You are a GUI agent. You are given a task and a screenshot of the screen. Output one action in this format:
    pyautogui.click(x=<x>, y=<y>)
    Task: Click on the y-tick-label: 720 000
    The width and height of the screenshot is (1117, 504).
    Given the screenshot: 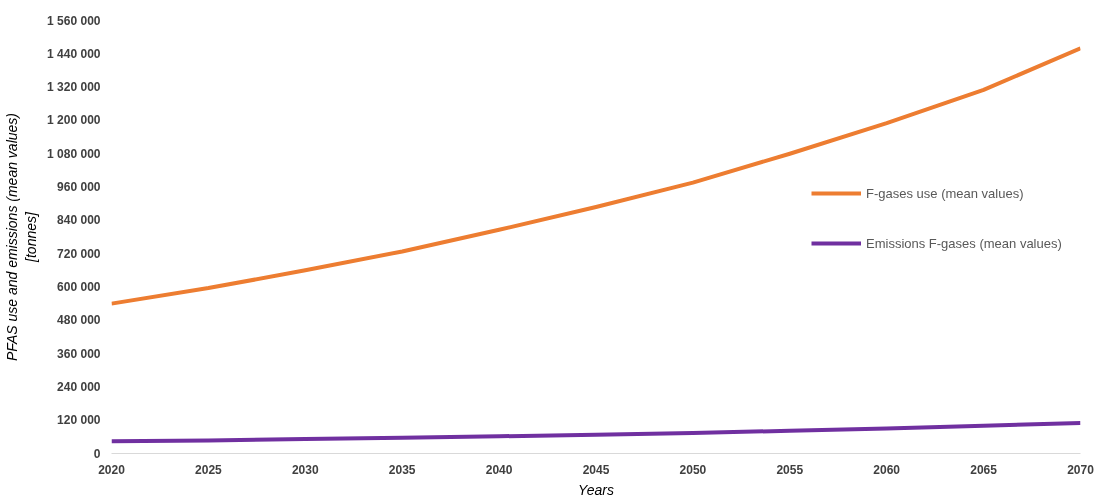 What is the action you would take?
    pyautogui.click(x=79, y=253)
    